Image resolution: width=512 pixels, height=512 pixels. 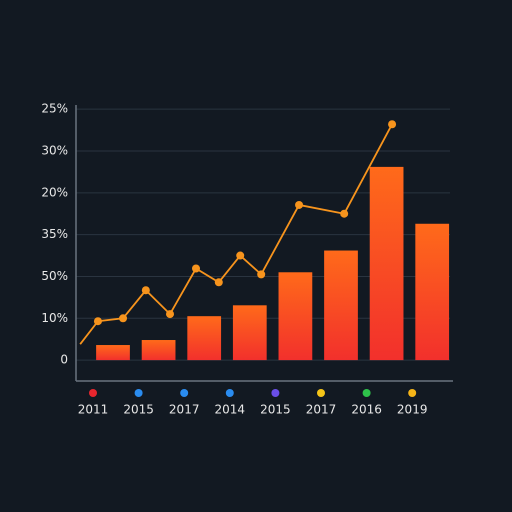 What do you see at coordinates (54, 109) in the screenshot?
I see `y-tick-label: 25%` at bounding box center [54, 109].